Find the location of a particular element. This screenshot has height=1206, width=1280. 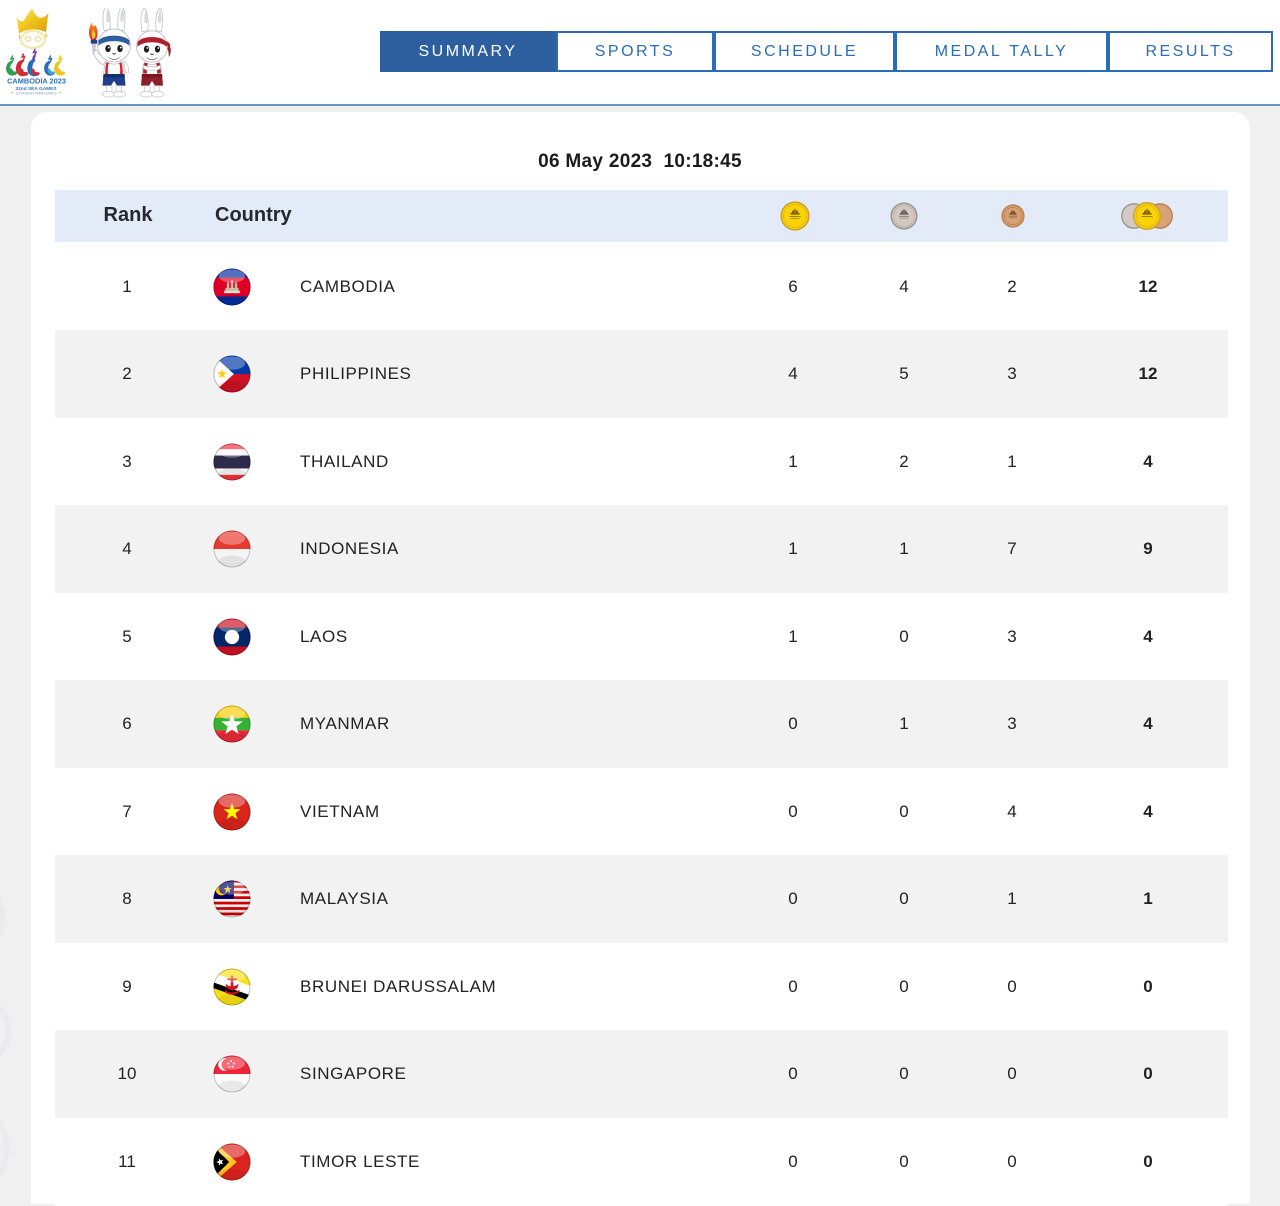

svg-text: CAMBODIA 2023 is located at coordinates (36, 81).